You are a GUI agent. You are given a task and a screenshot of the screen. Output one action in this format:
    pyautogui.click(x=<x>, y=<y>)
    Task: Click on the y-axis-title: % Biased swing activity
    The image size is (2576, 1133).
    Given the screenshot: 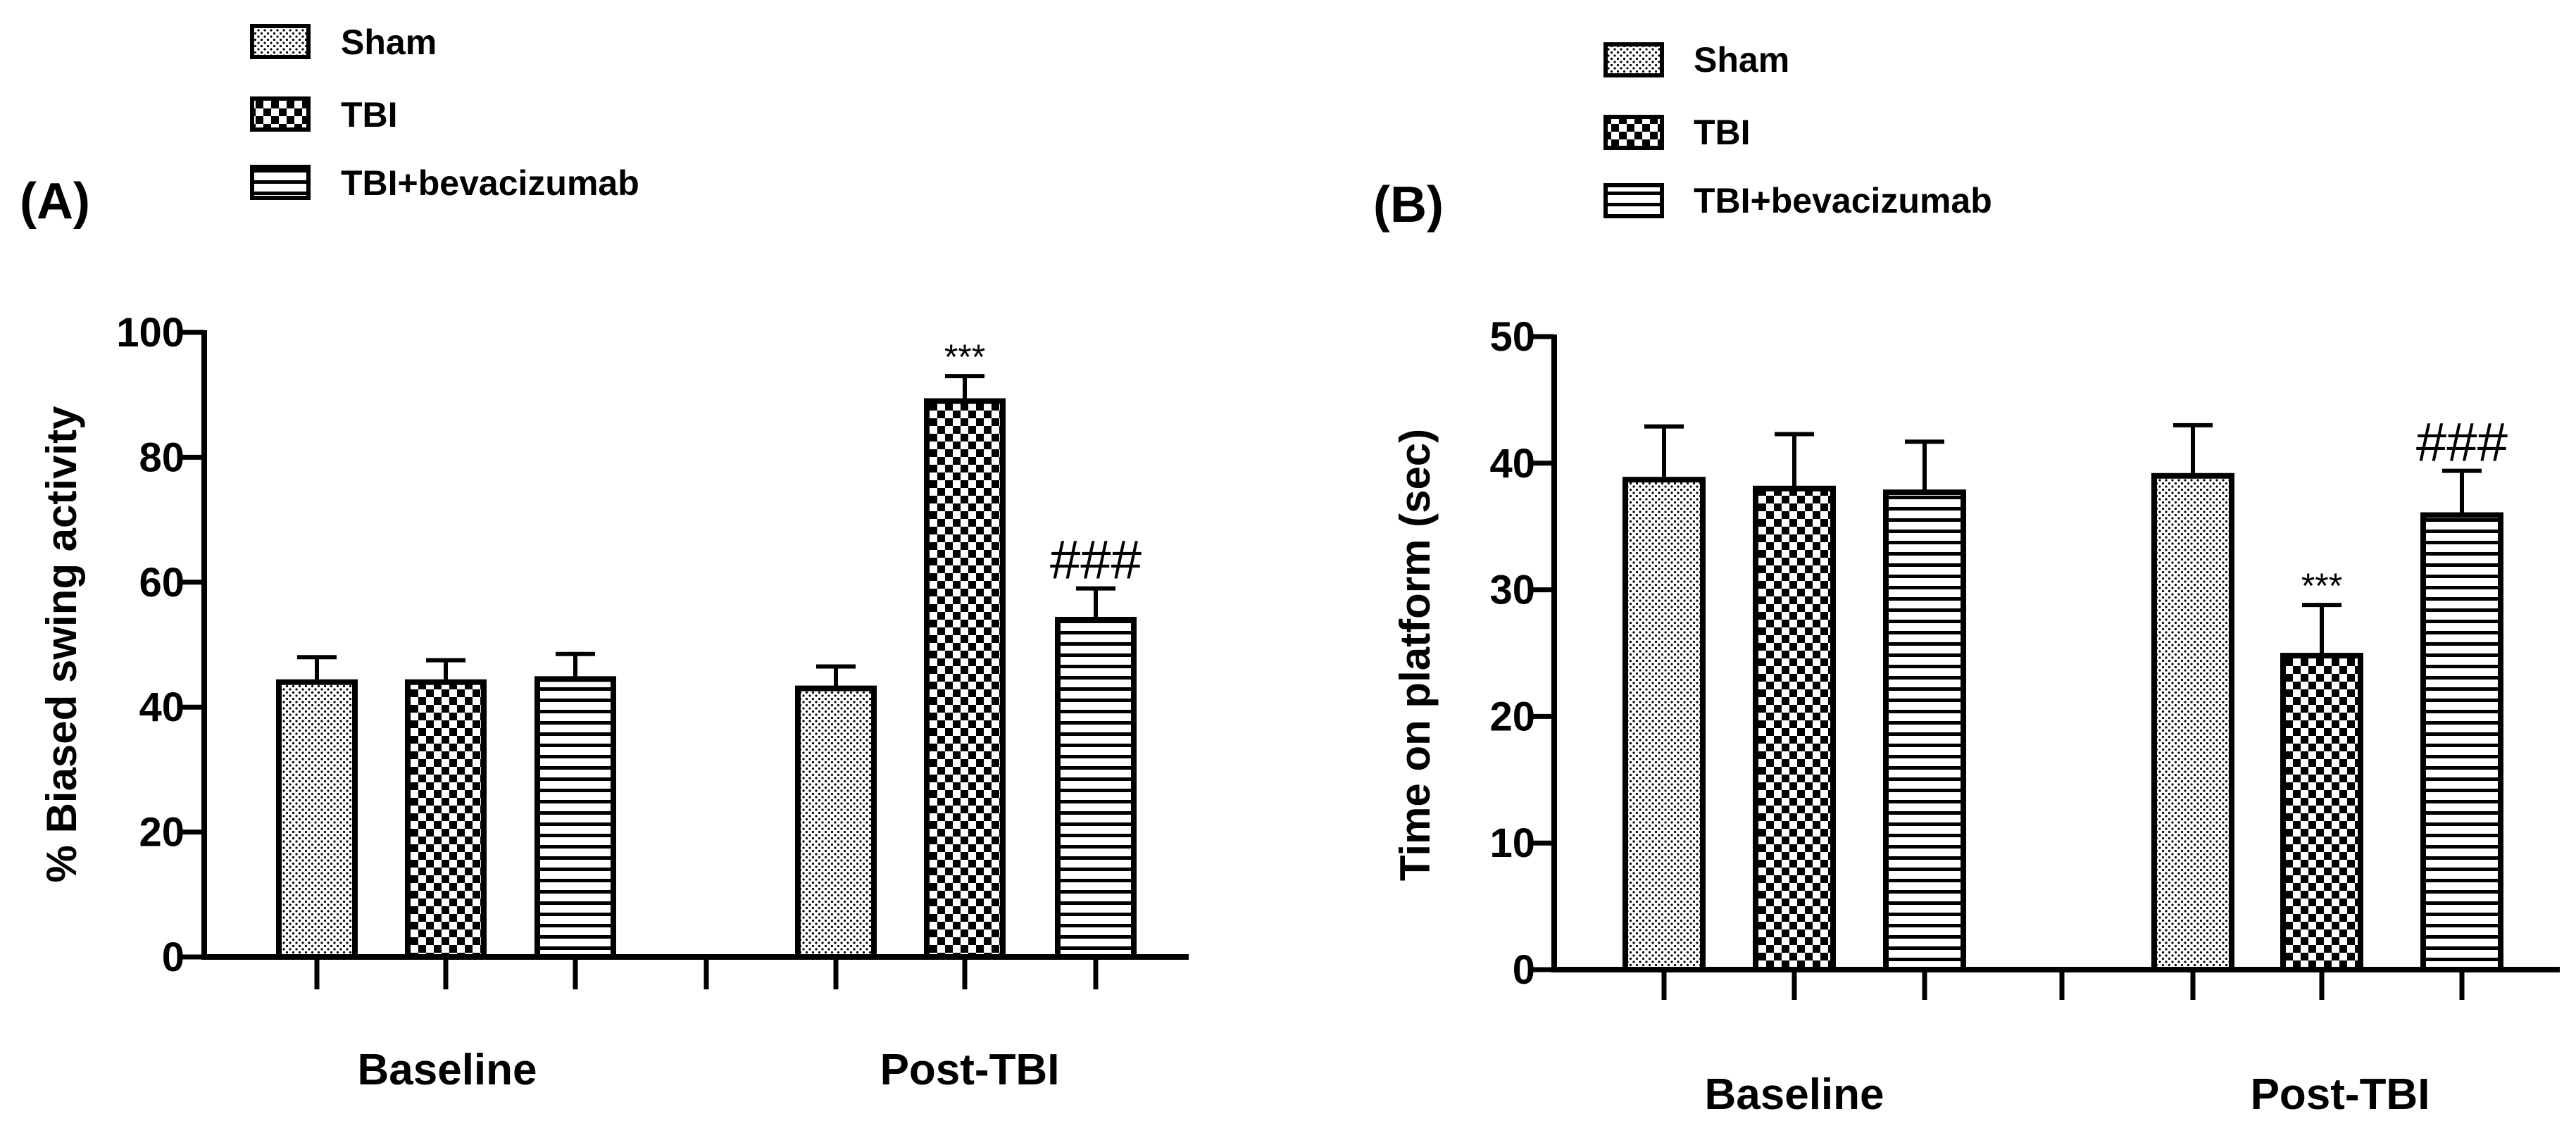 What is the action you would take?
    pyautogui.click(x=61, y=644)
    